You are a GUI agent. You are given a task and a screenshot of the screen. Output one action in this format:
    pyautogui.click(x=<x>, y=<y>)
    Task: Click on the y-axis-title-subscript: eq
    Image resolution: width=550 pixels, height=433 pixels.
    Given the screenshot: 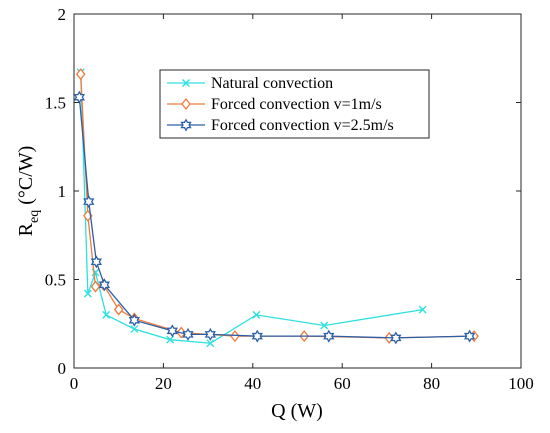 What is the action you would take?
    pyautogui.click(x=34, y=216)
    